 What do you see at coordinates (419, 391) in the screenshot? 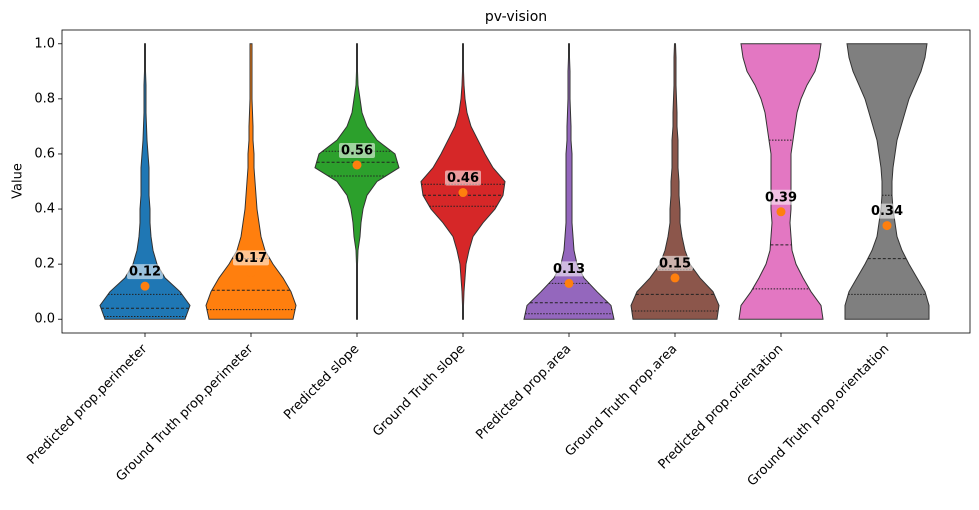
I see `x-tick-label: Ground Truth slope` at bounding box center [419, 391].